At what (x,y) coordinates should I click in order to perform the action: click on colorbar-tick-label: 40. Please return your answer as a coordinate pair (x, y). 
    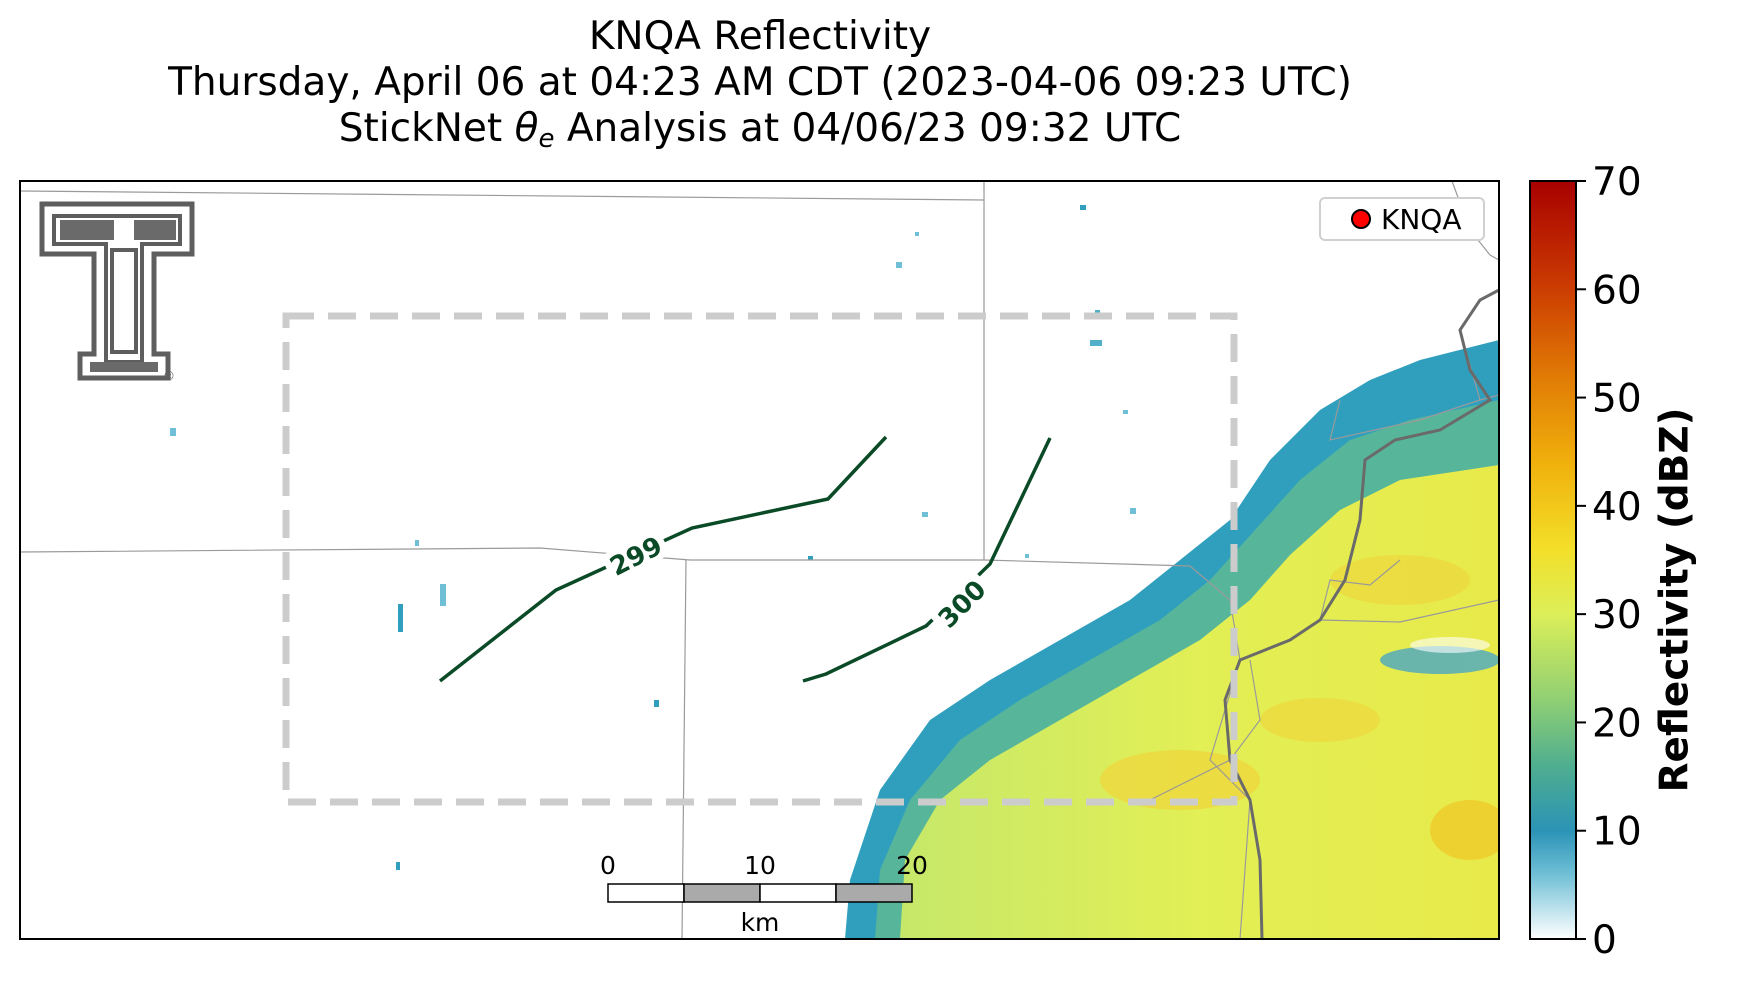
    Looking at the image, I should click on (1617, 507).